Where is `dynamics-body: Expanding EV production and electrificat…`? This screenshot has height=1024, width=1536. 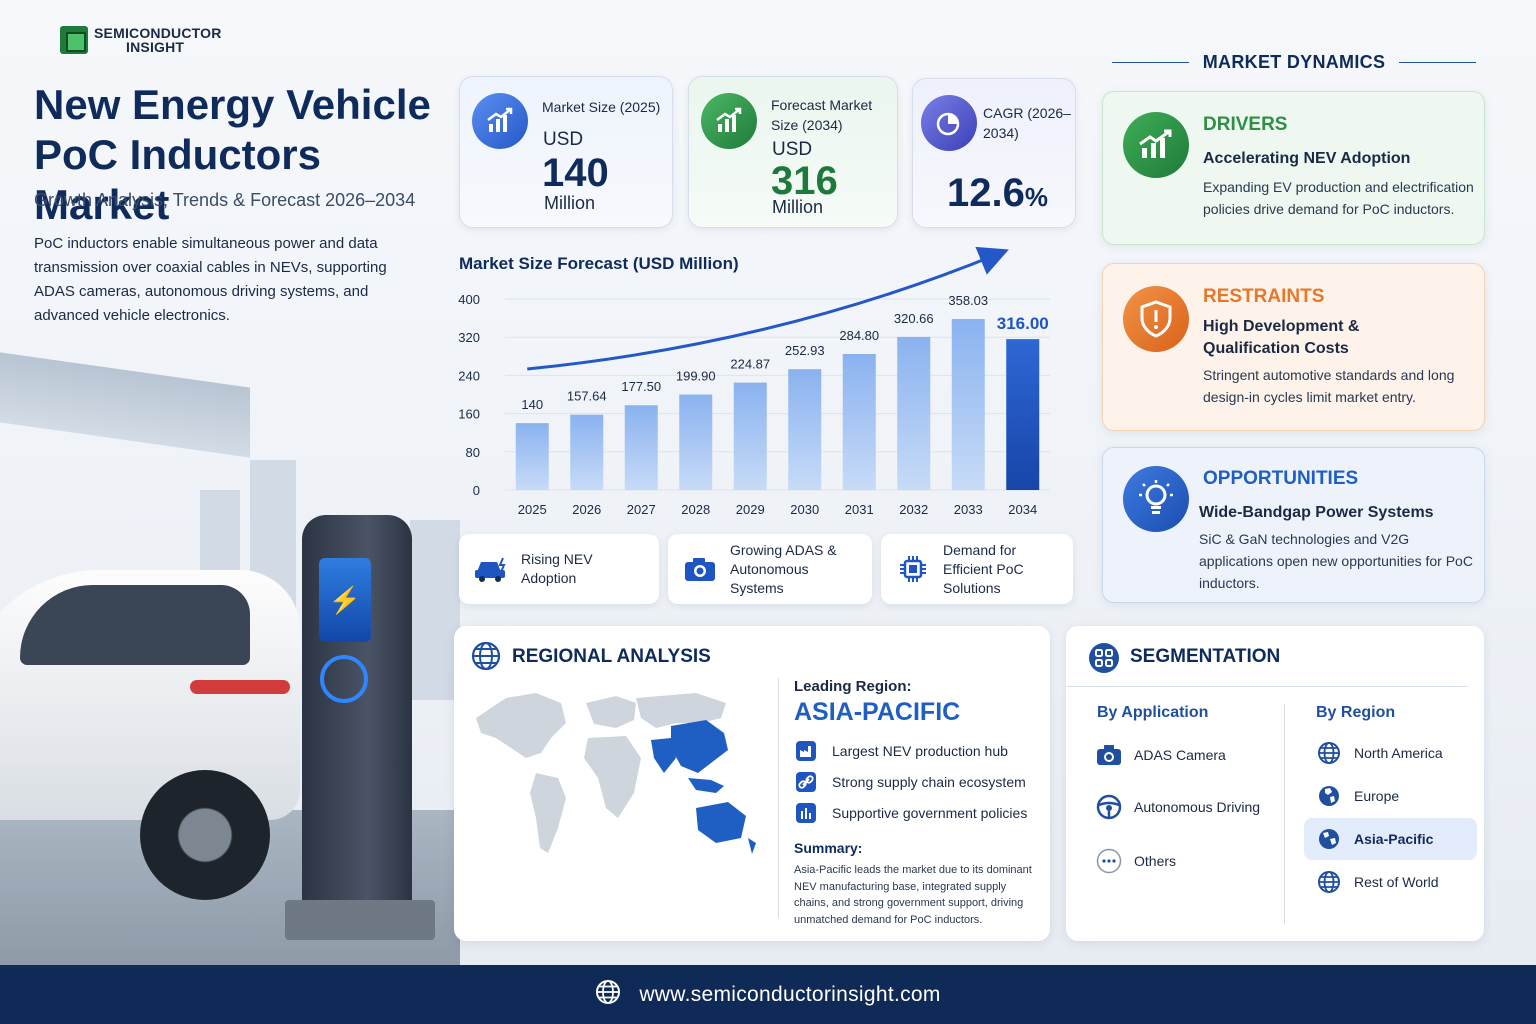
dynamics-body: Expanding EV production and electrificat… is located at coordinates (1338, 198).